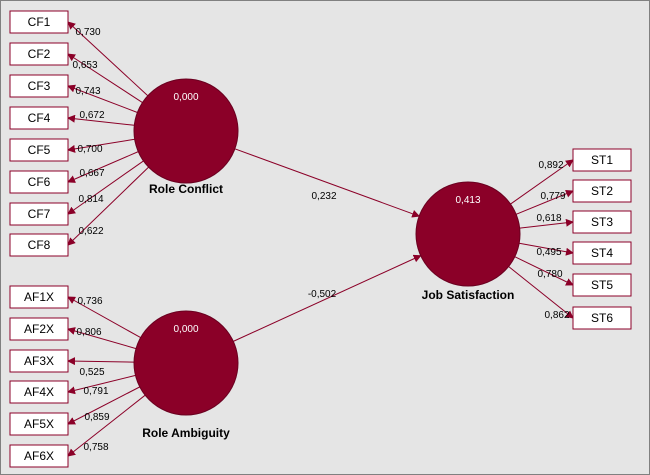  I want to click on indicator-label-st1: ST1, so click(602, 160).